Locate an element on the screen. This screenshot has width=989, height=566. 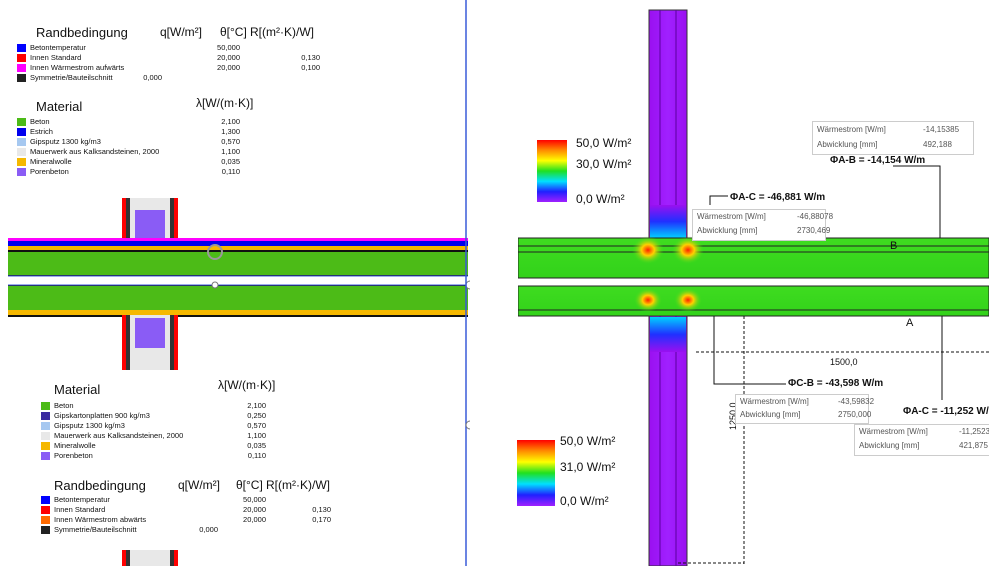
lambda-value: 0,110 is located at coordinates (230, 171).